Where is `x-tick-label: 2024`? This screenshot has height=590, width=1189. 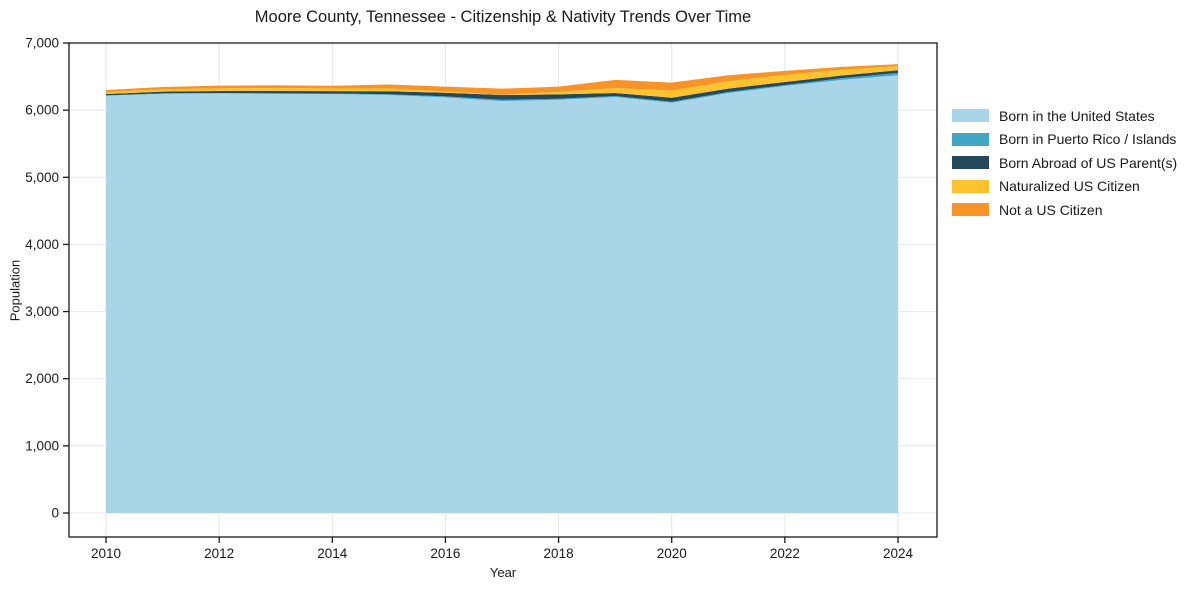 x-tick-label: 2024 is located at coordinates (898, 553).